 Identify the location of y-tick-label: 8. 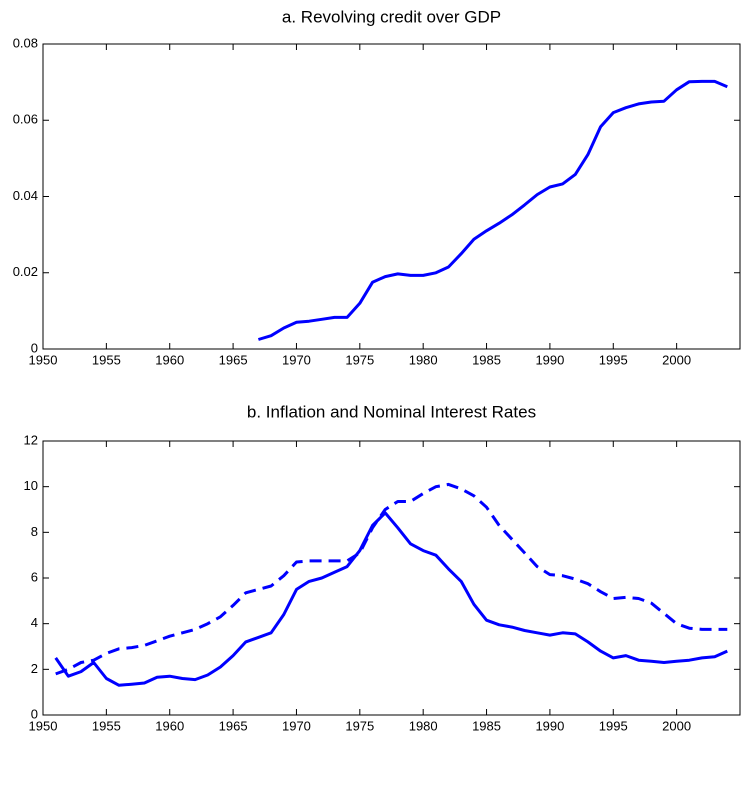
(34, 531).